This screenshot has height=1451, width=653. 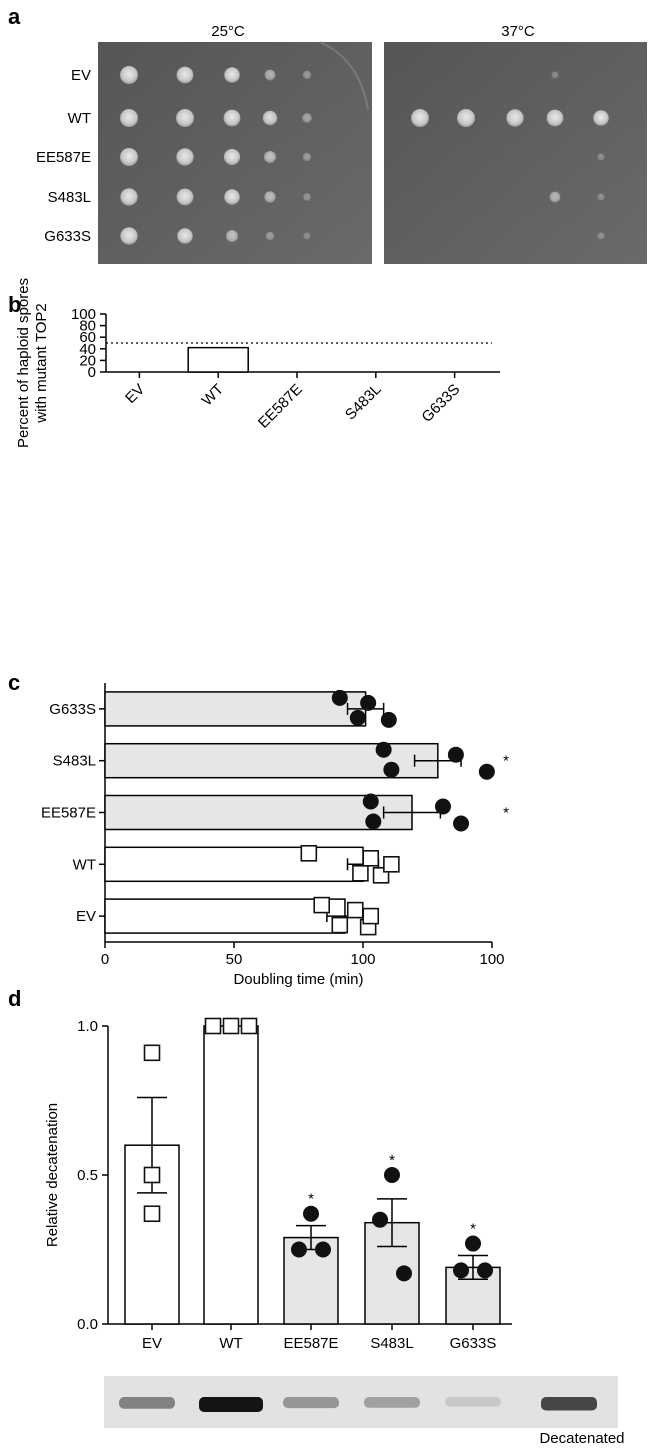 I want to click on chart-c-bar-g633s, so click(x=235, y=709).